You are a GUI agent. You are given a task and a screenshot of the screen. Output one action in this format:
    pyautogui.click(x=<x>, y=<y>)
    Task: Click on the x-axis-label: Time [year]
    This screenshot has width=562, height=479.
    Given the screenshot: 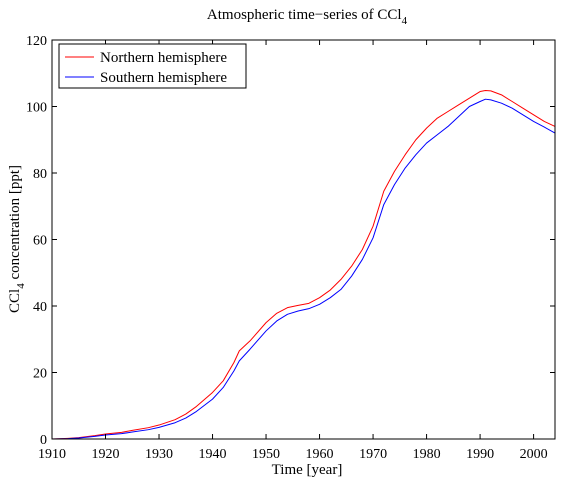 What is the action you would take?
    pyautogui.click(x=307, y=470)
    